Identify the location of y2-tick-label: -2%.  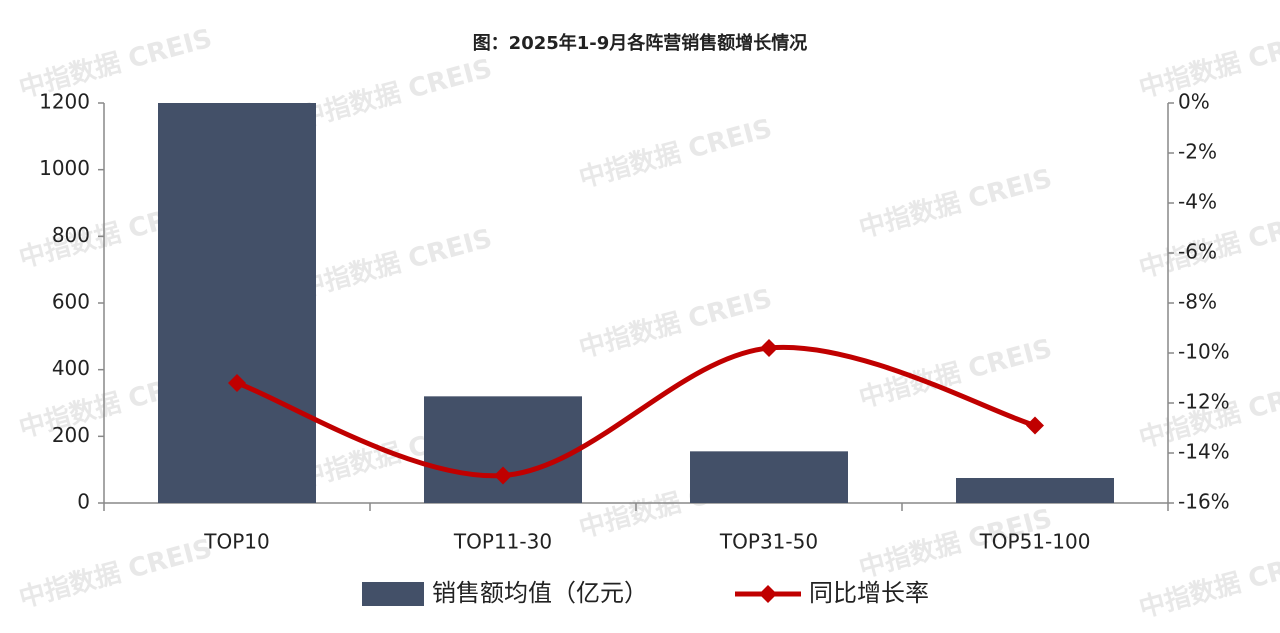
(1197, 152).